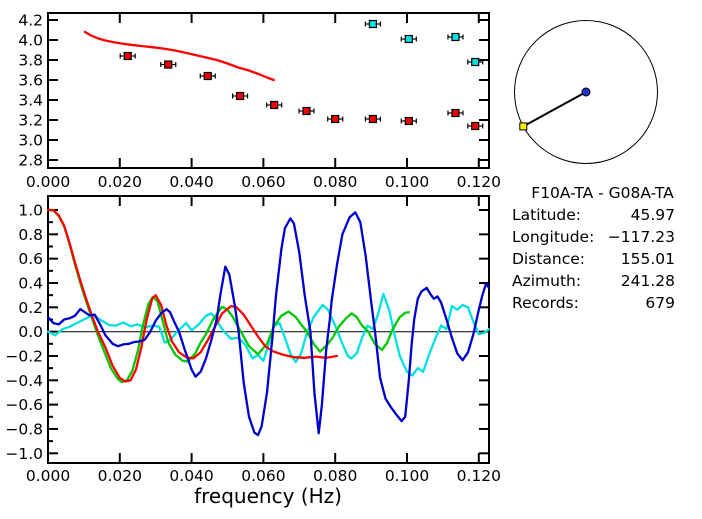  Describe the element at coordinates (593, 281) in the screenshot. I see `station-info-row: Azimuth: 241.28` at that location.